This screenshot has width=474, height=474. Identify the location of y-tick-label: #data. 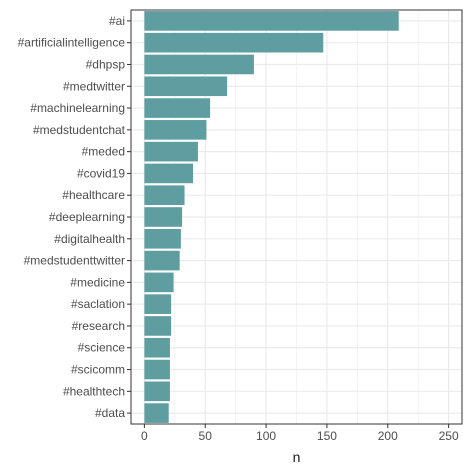
(110, 413).